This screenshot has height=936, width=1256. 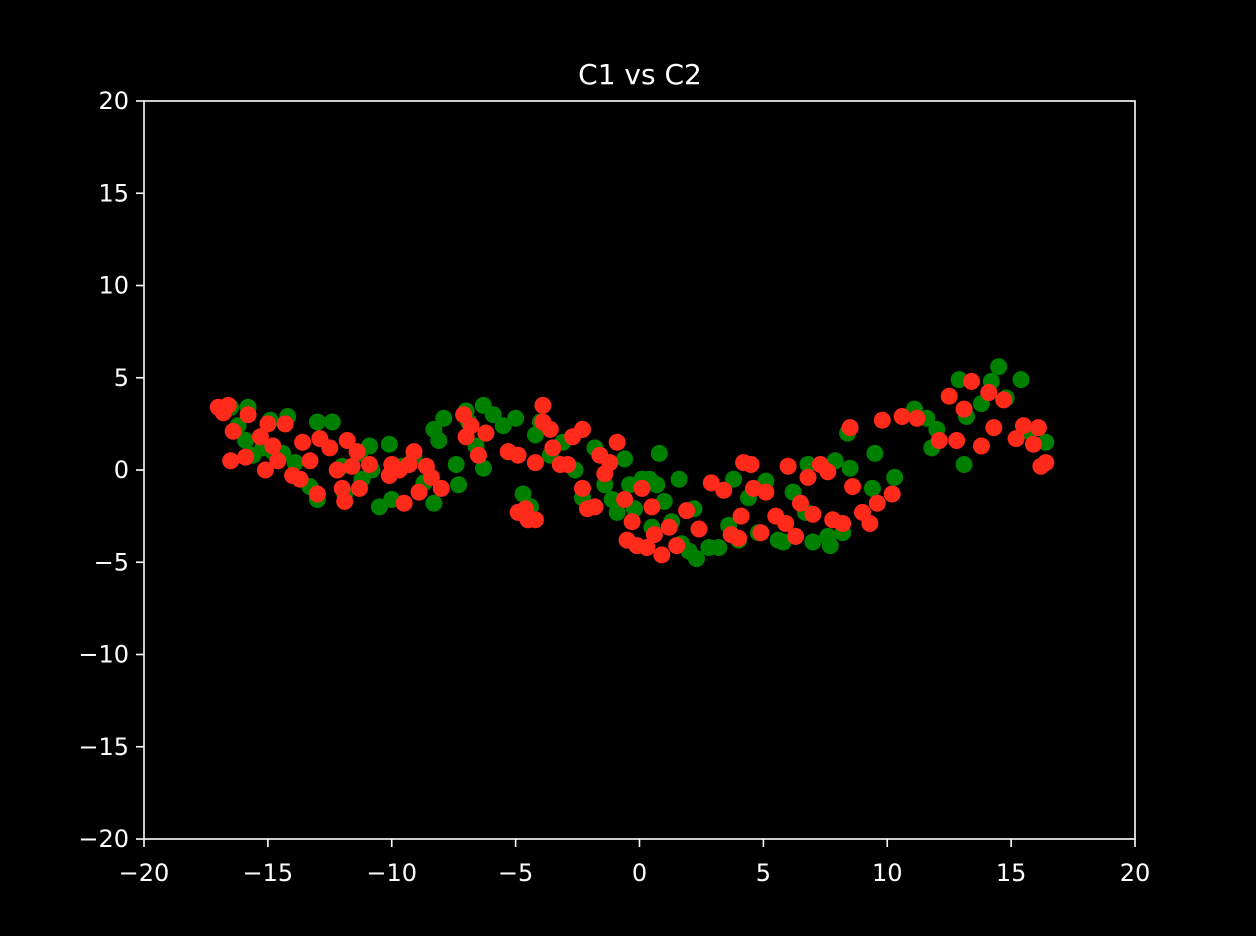 I want to click on chart-title: C1 vs C2, so click(x=640, y=74).